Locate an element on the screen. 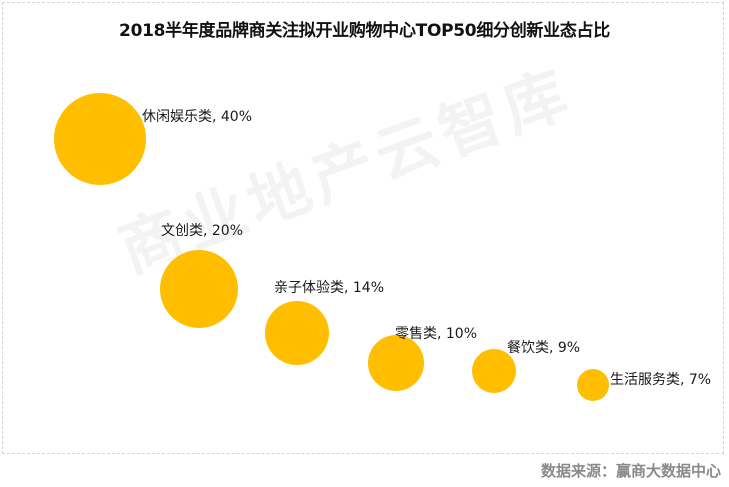 The height and width of the screenshot is (487, 729). chart-title: 2018半年度品牌商关注拟开业购物中心TOP50细分创新业态占比 is located at coordinates (364, 31).